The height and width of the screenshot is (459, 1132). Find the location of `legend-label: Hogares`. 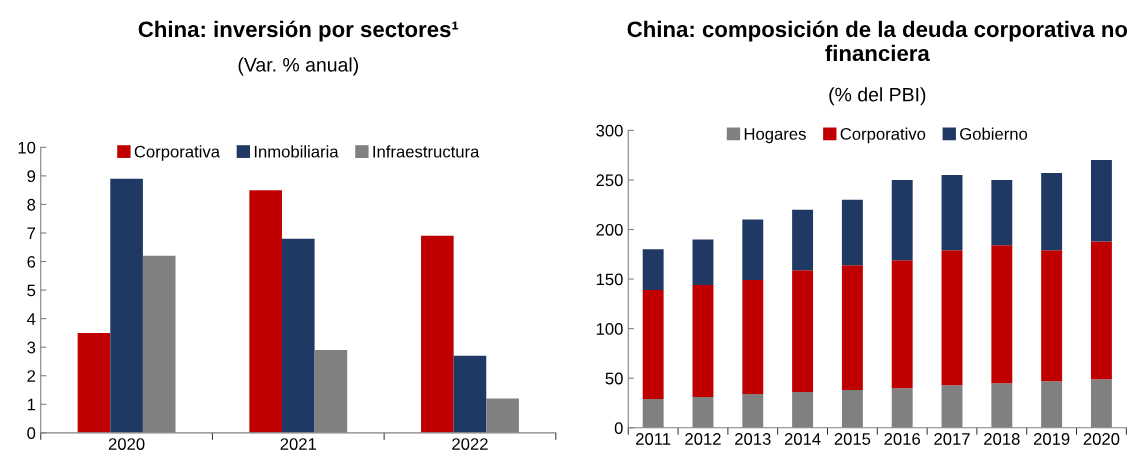

legend-label: Hogares is located at coordinates (775, 136).